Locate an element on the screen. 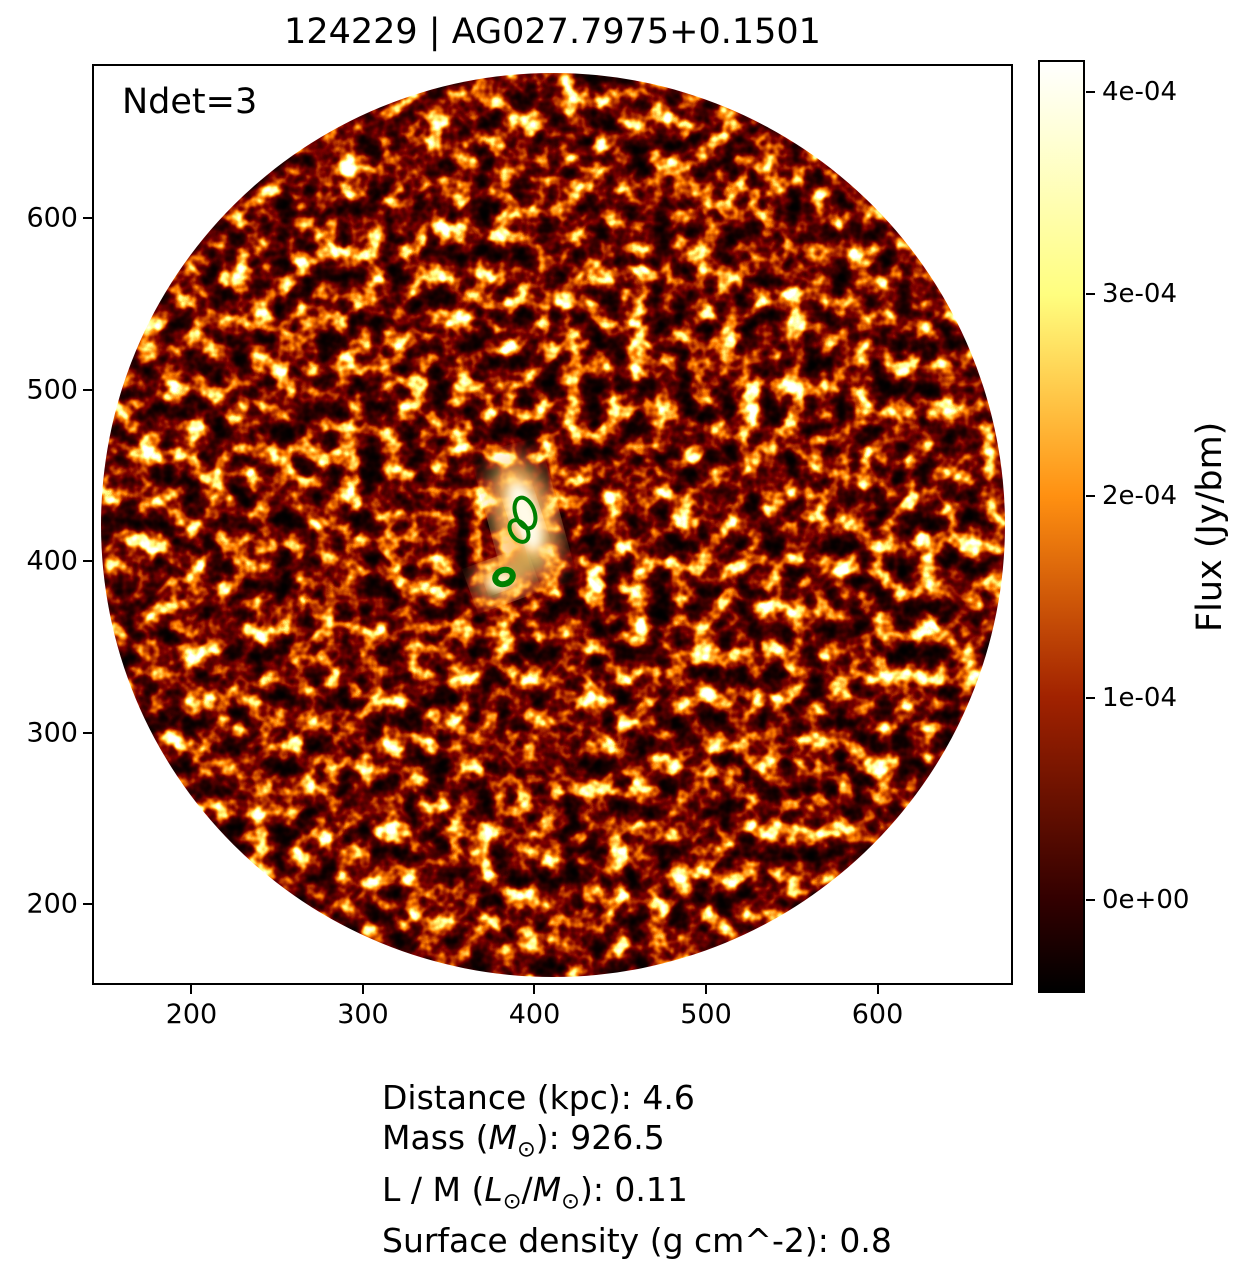  footer-text-segment: ): 926.5 is located at coordinates (600, 1137).